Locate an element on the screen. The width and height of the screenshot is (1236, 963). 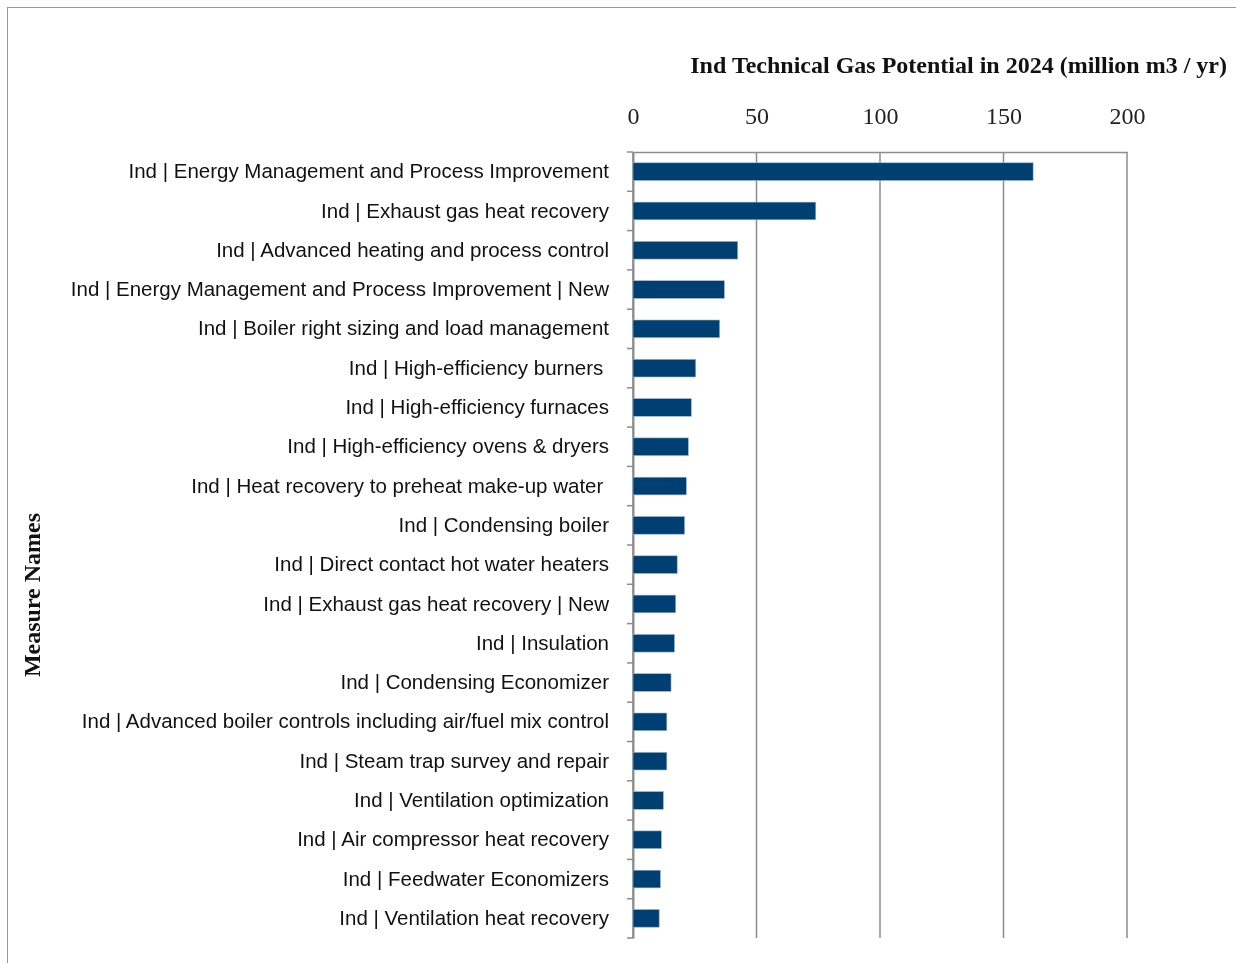
y-axis-title: Measure Names is located at coordinates (32, 595).